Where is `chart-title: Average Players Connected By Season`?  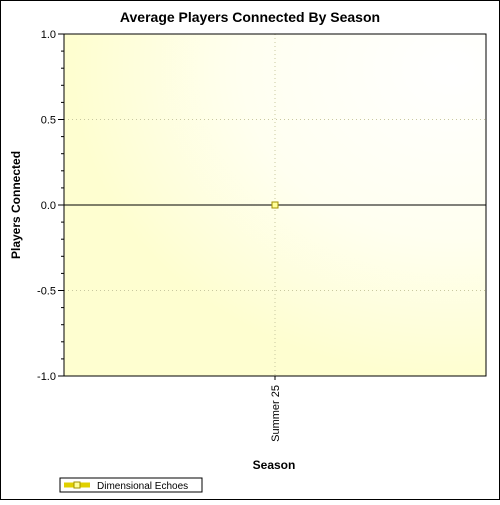 chart-title: Average Players Connected By Season is located at coordinates (250, 17).